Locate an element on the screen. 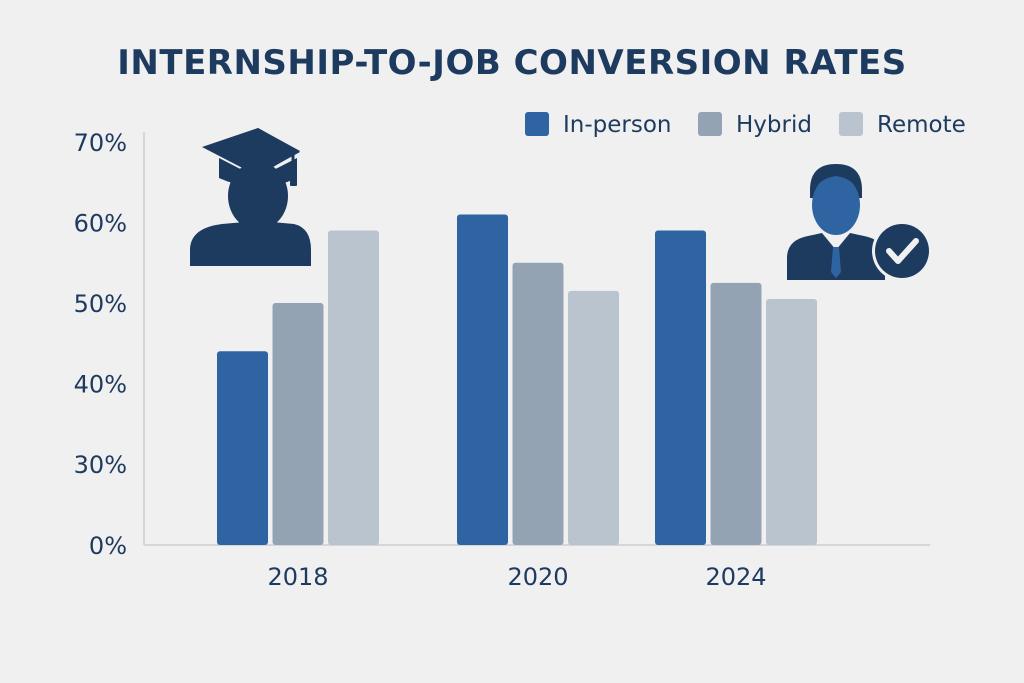 Image resolution: width=1024 pixels, height=683 pixels. bar-2024-hybrid is located at coordinates (736, 413).